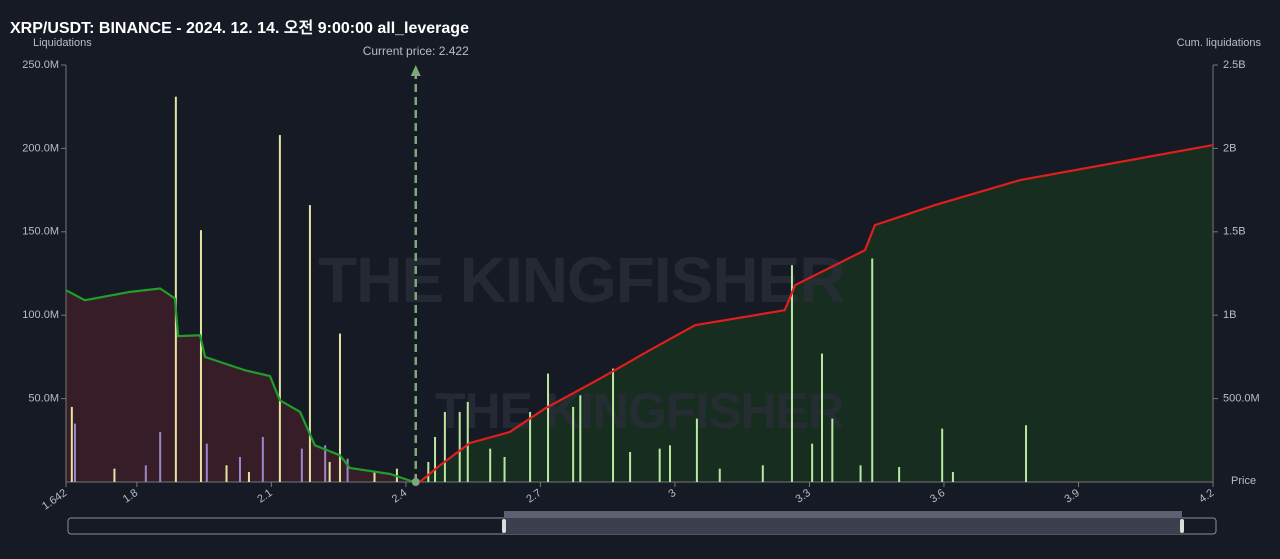 The height and width of the screenshot is (559, 1280). Describe the element at coordinates (1229, 148) in the screenshot. I see `y2-tick-label: 2B` at that location.